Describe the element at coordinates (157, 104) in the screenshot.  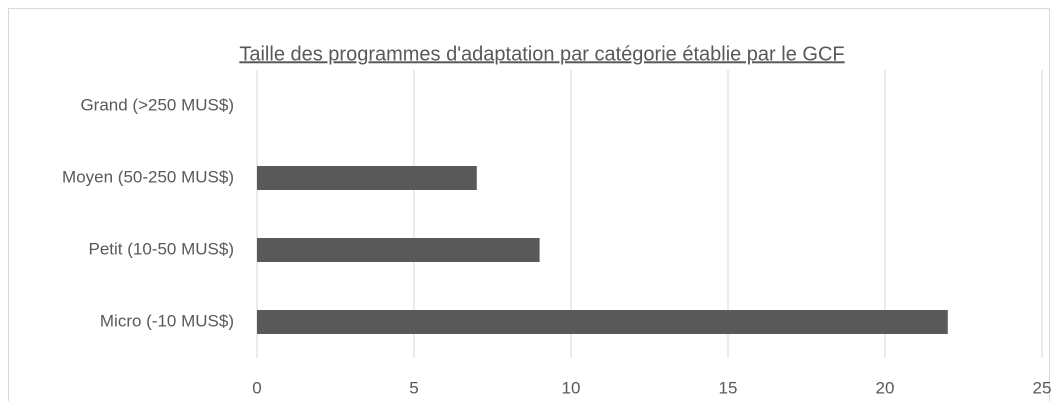
I see `y-tick-label: Grand (>250 MUS$)` at that location.